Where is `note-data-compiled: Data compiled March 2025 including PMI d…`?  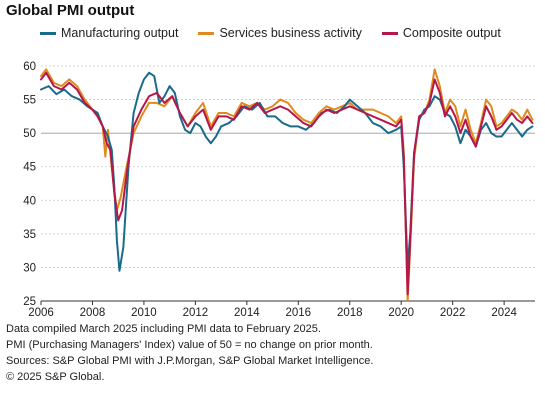
note-data-compiled: Data compiled March 2025 including PMI d… is located at coordinates (163, 329).